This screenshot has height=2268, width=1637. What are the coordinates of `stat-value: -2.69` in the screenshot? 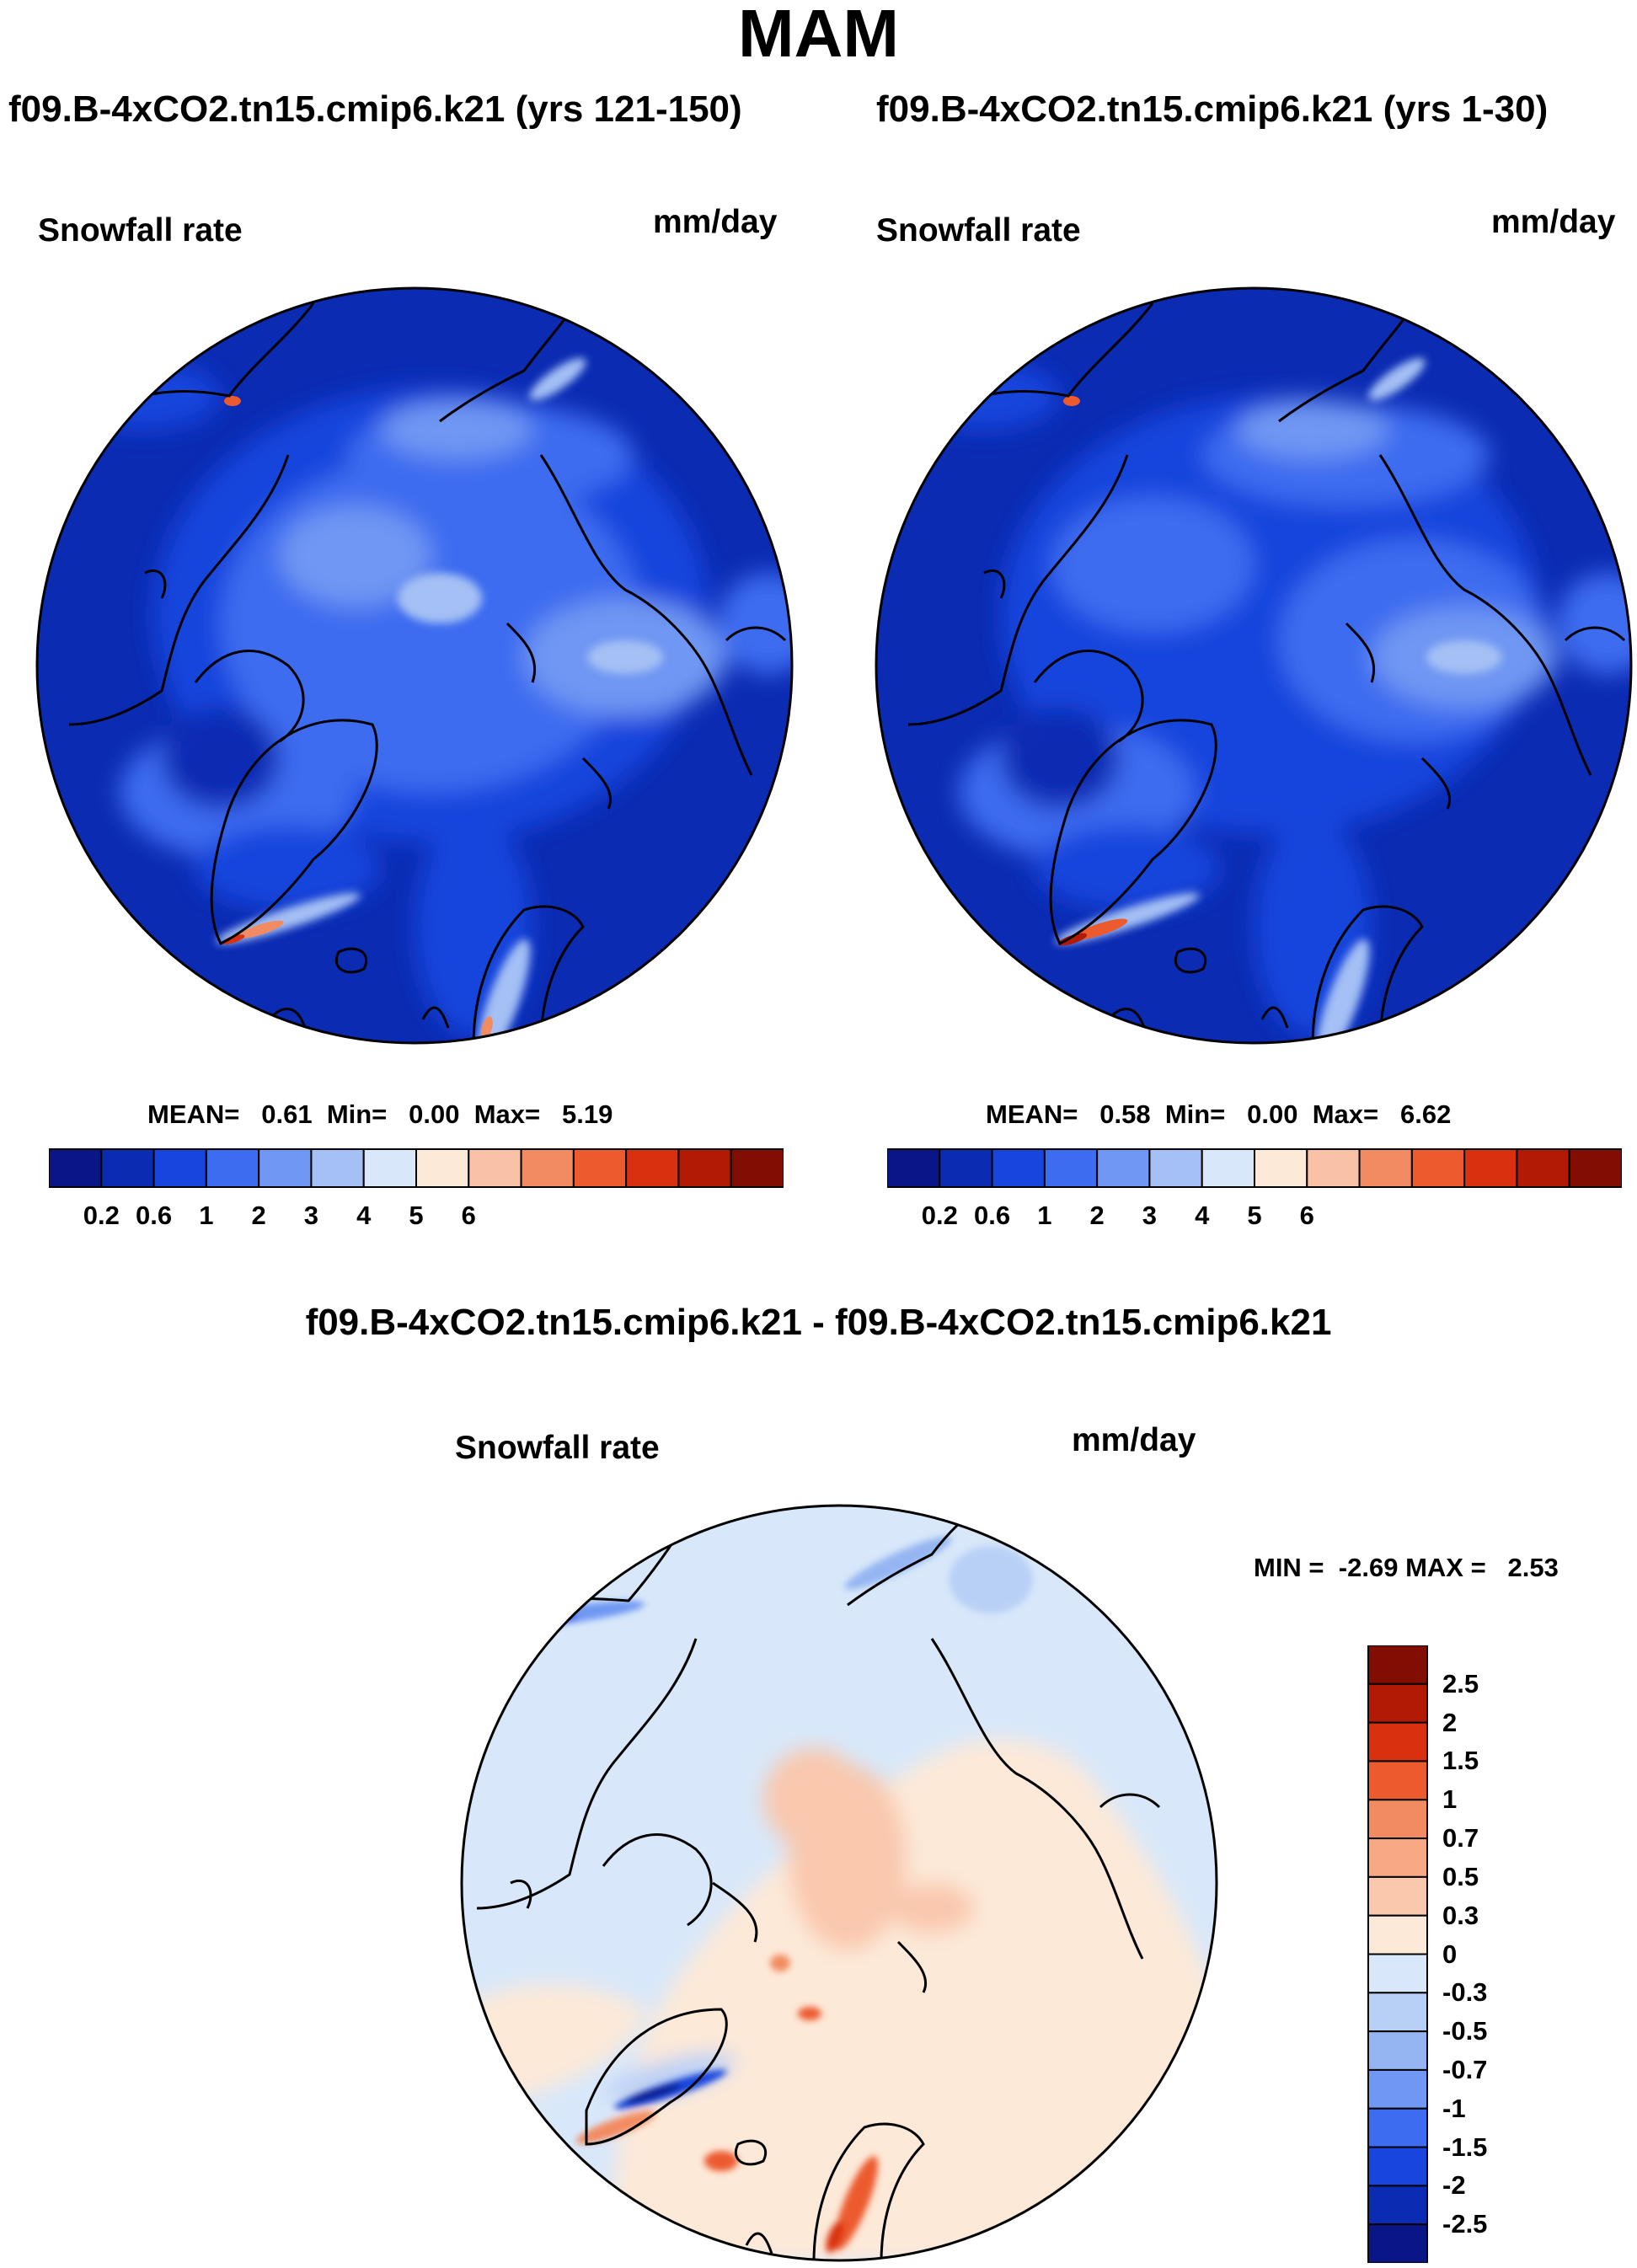 It's located at (1368, 1567).